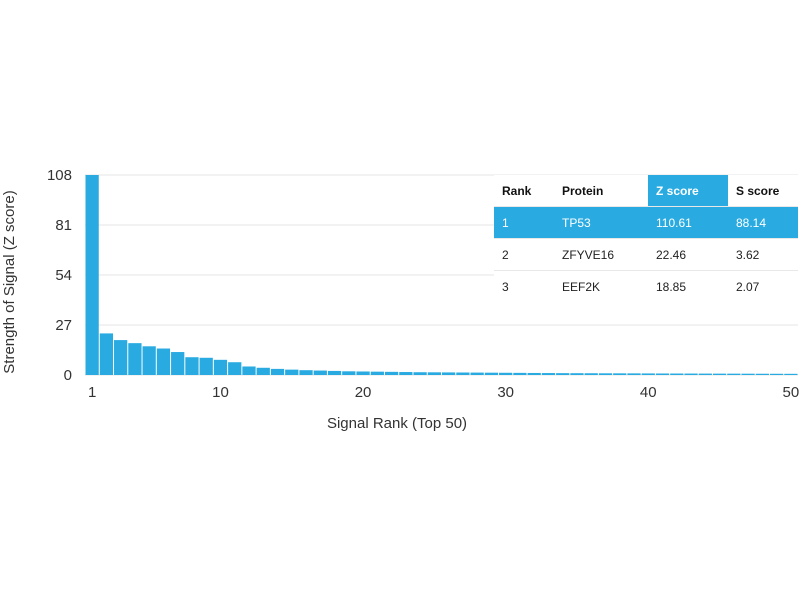  Describe the element at coordinates (443, 392) in the screenshot. I see `x-axis-ticks: 1 10 20 30 40 50` at that location.